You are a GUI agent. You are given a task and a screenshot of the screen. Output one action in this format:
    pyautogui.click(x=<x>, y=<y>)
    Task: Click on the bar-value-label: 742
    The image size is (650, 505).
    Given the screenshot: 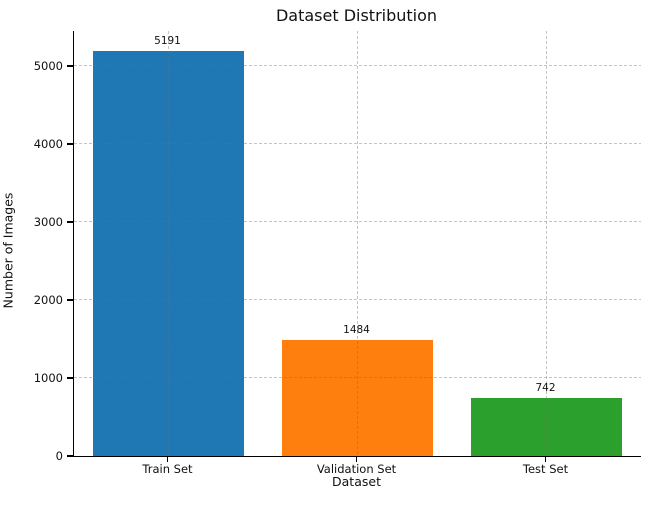 What is the action you would take?
    pyautogui.click(x=545, y=388)
    